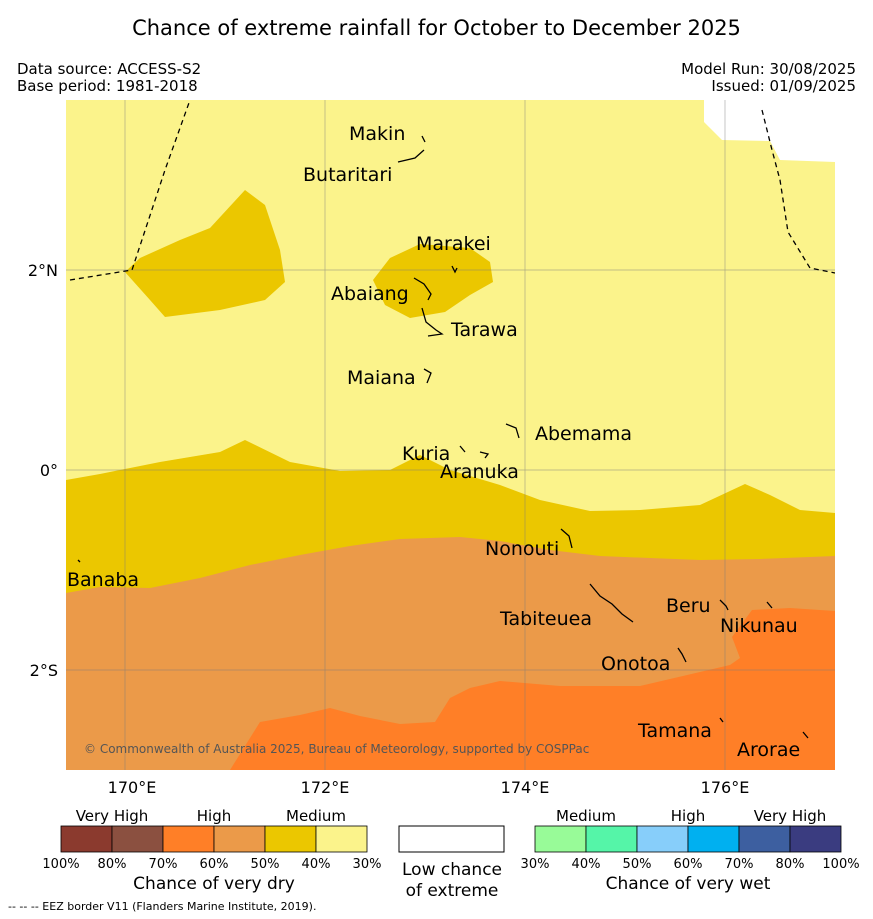 The image size is (873, 919). I want to click on legend-wet-tick-40: 40%, so click(586, 864).